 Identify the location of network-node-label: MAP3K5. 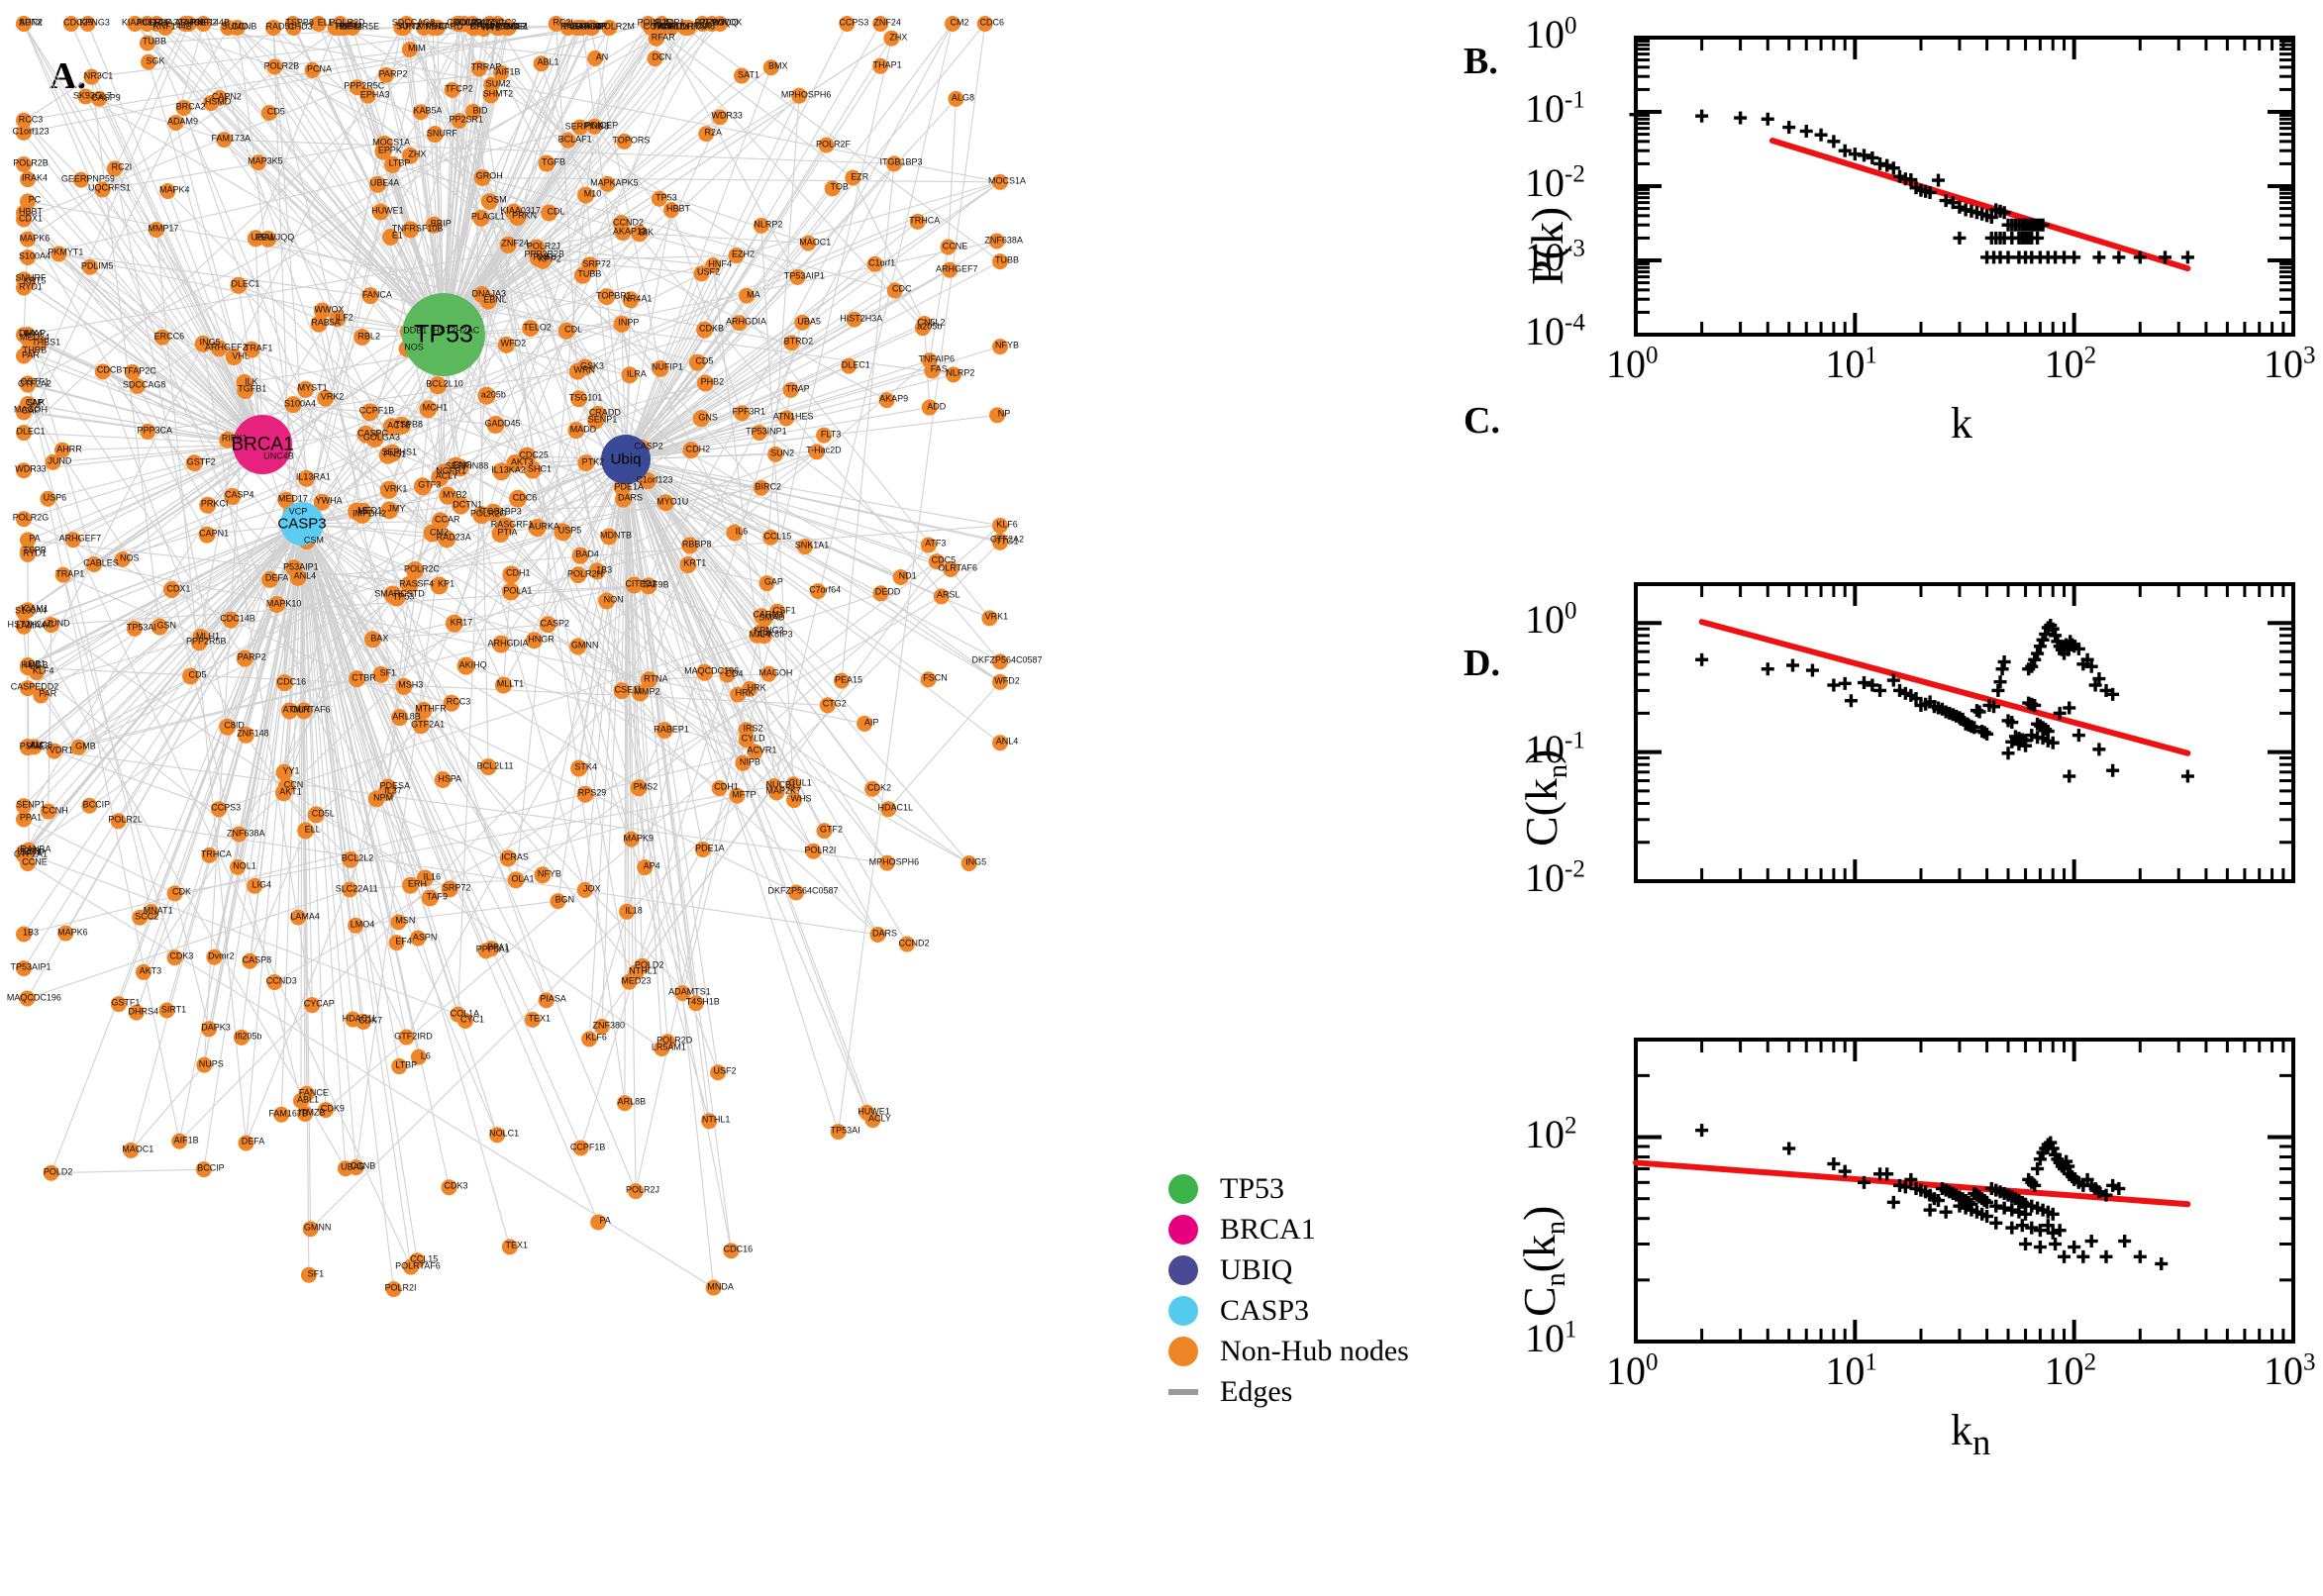
(265, 160).